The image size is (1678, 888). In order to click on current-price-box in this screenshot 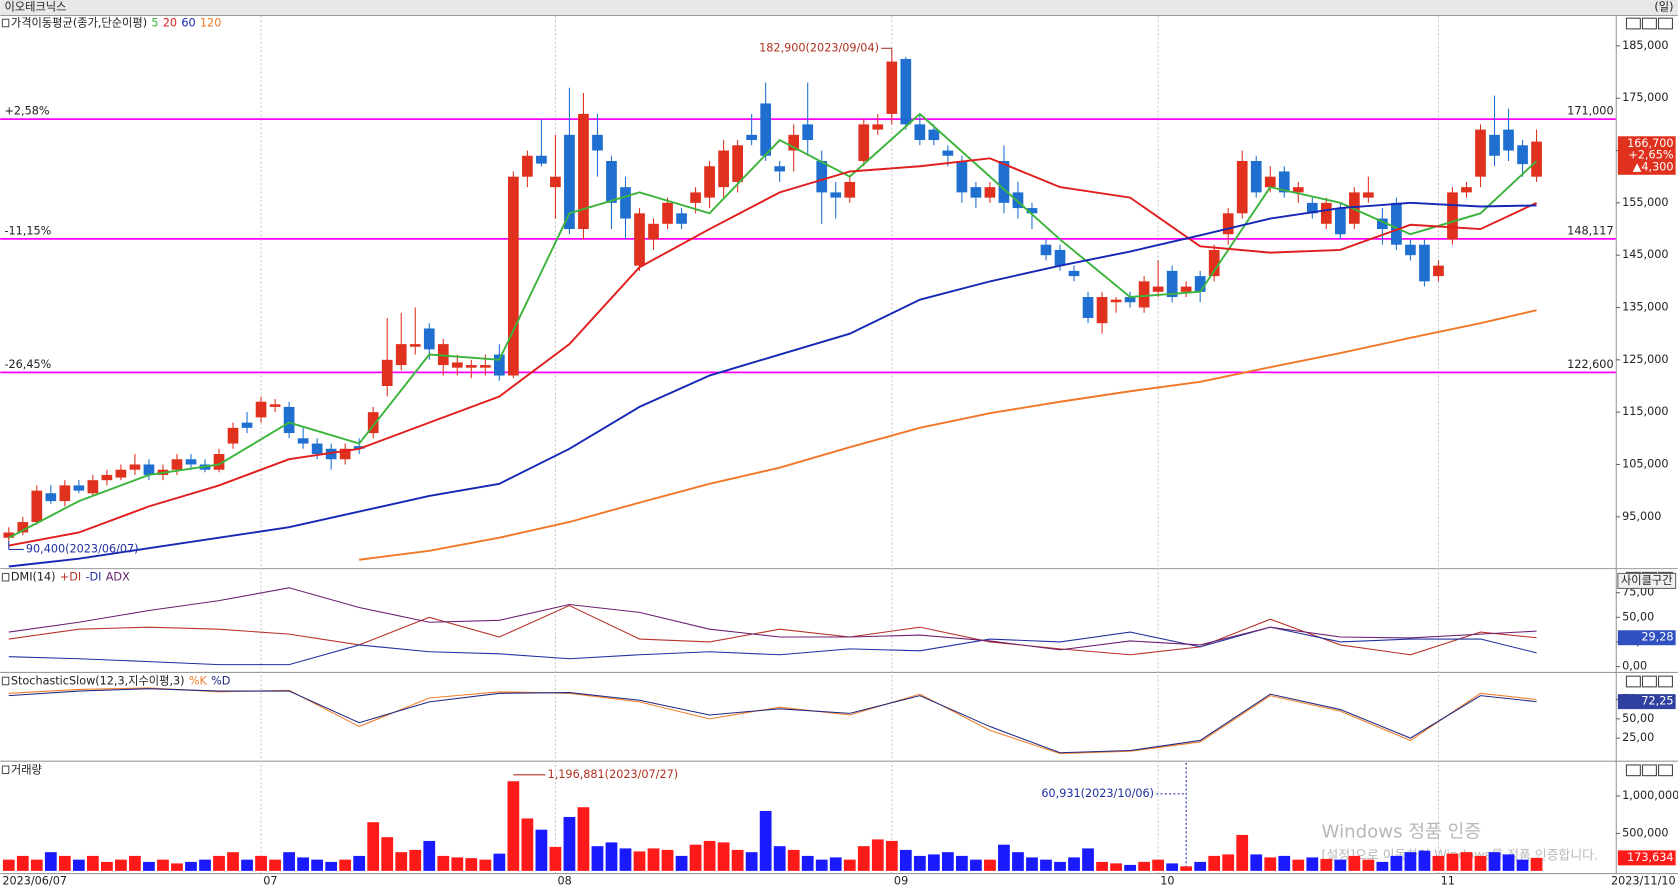, I will do `click(1646, 155)`.